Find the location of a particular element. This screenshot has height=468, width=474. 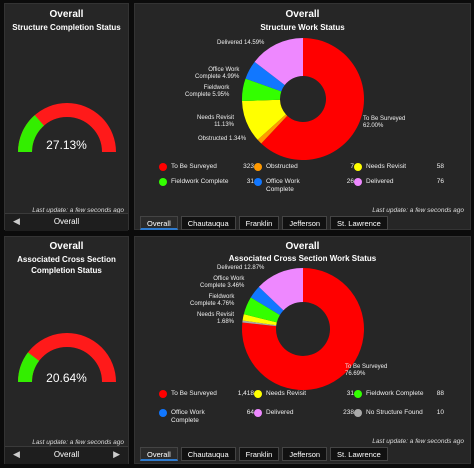

ann-surveyed: To Be Surveyed 62.00% is located at coordinates (384, 122).